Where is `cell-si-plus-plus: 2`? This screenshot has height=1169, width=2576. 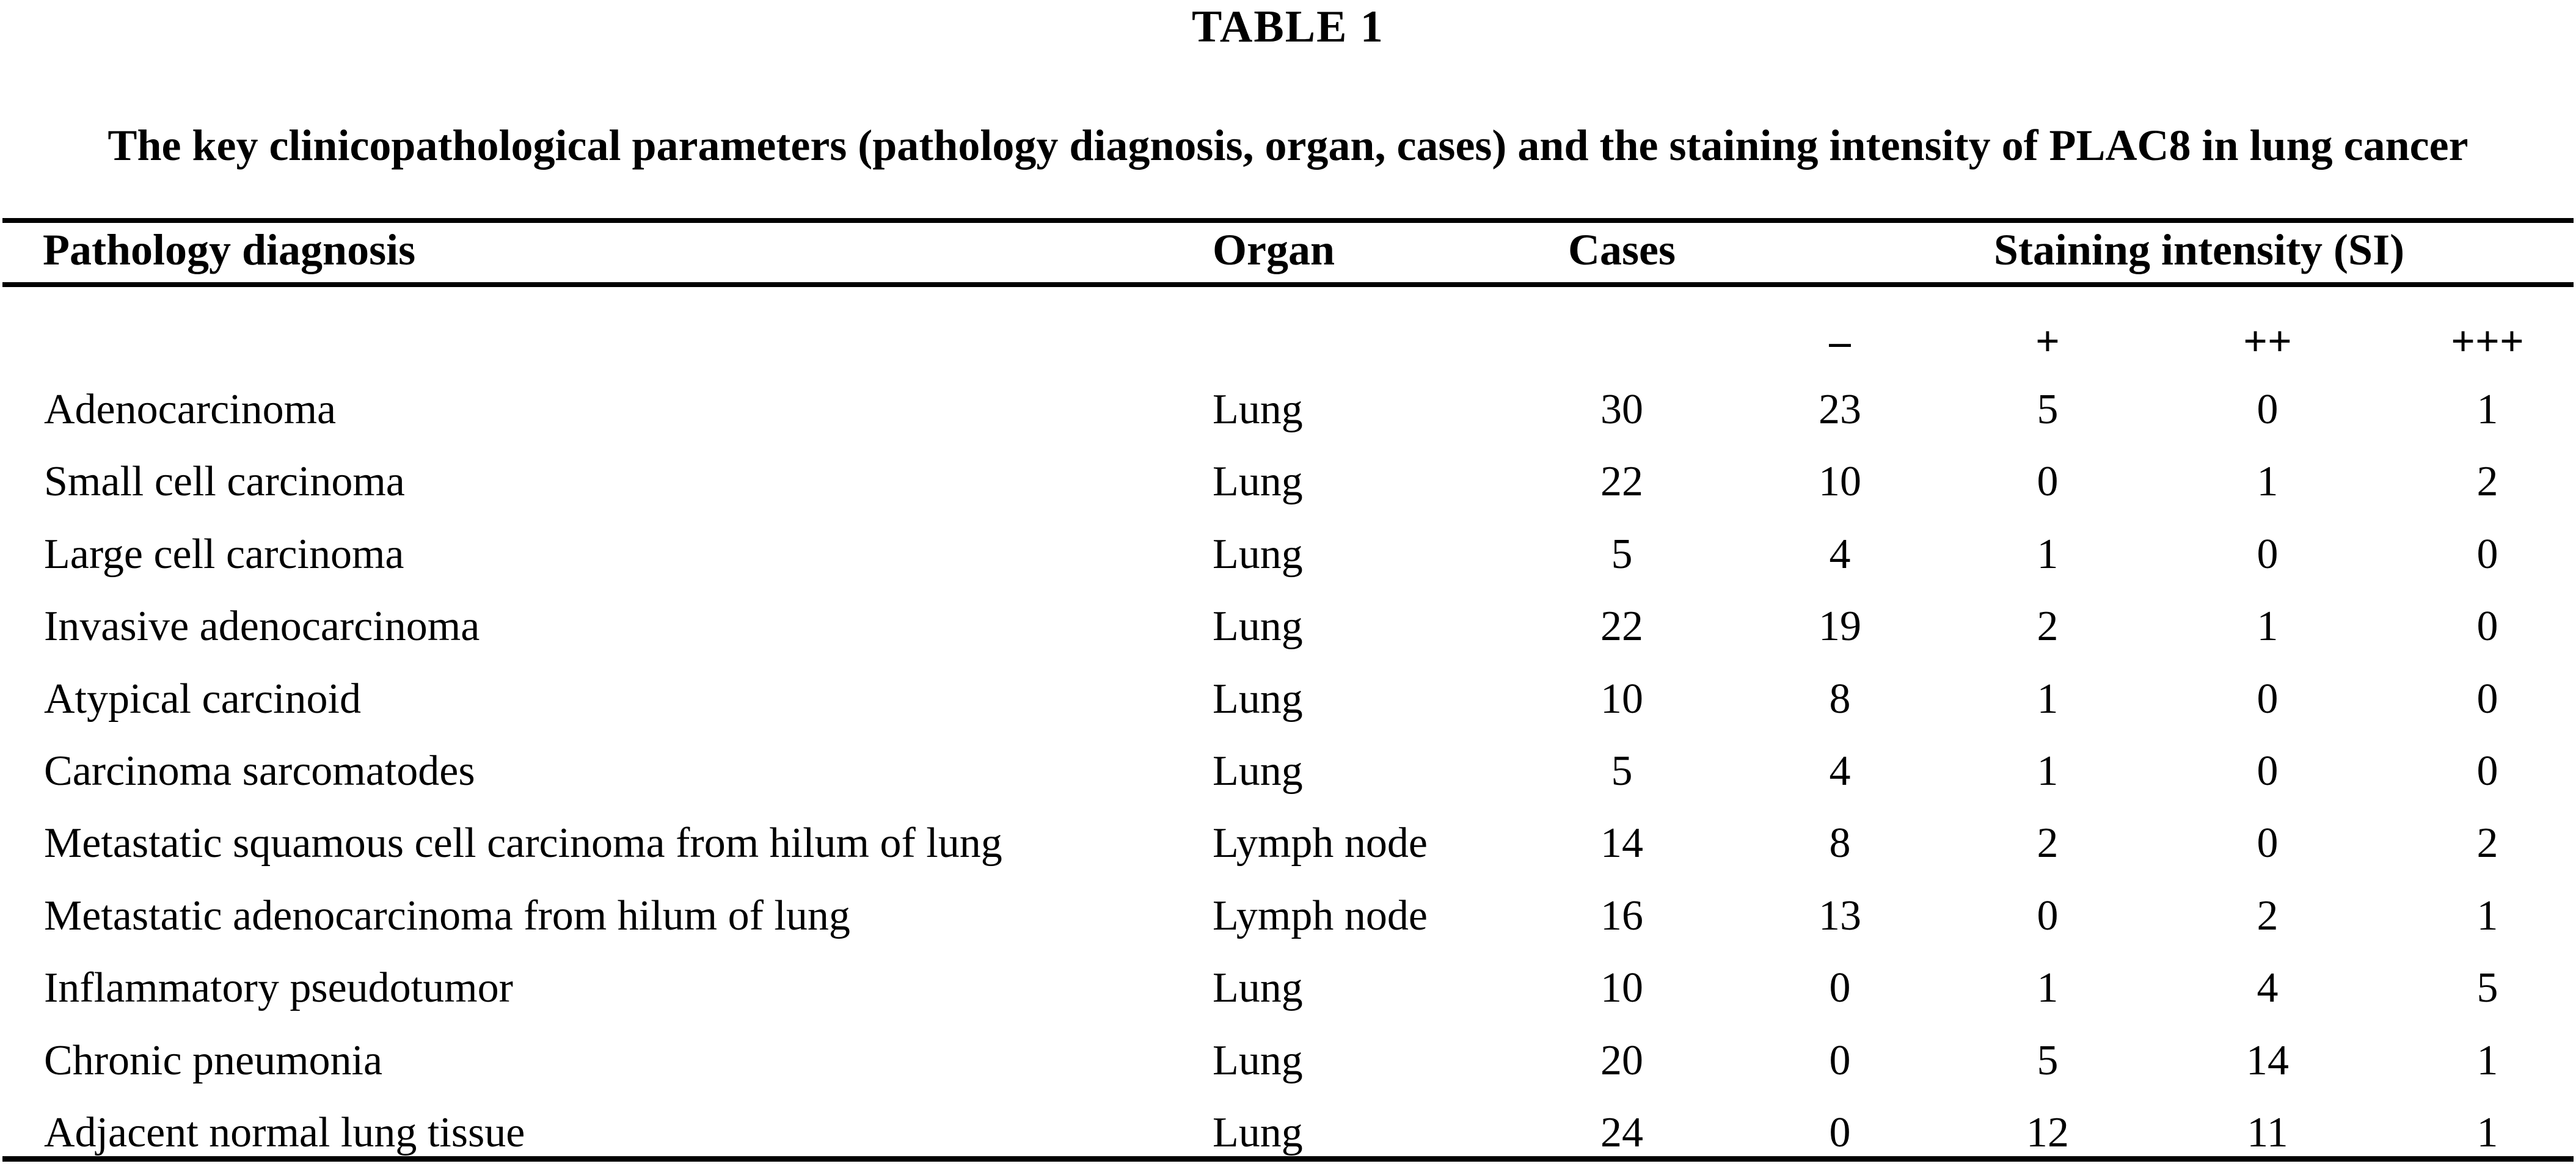 cell-si-plus-plus: 2 is located at coordinates (2268, 915).